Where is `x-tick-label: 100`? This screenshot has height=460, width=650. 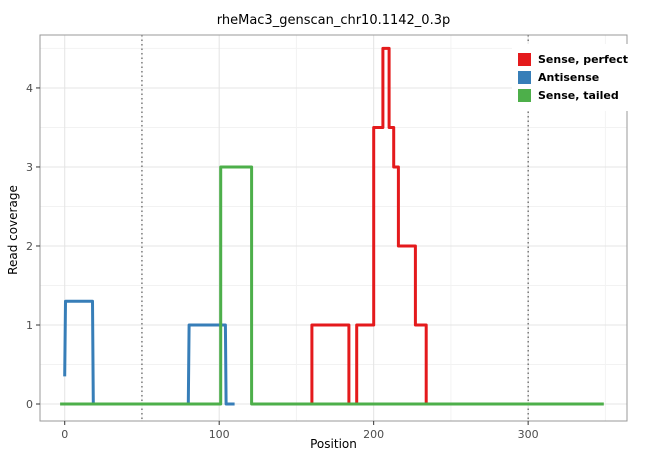
x-tick-label: 100 is located at coordinates (219, 434).